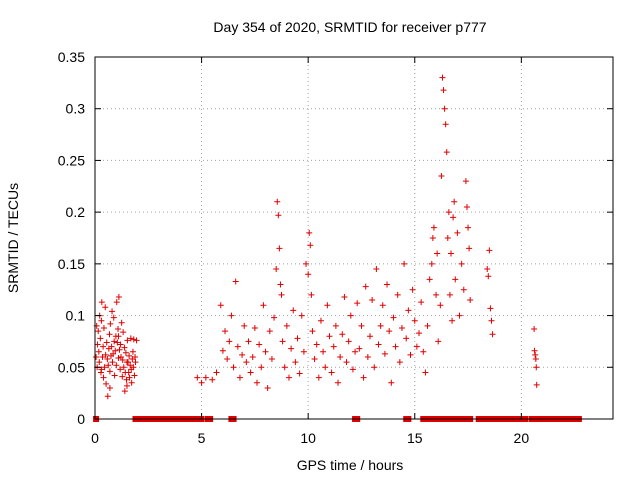  I want to click on y-tick-label: 0.35, so click(71, 57).